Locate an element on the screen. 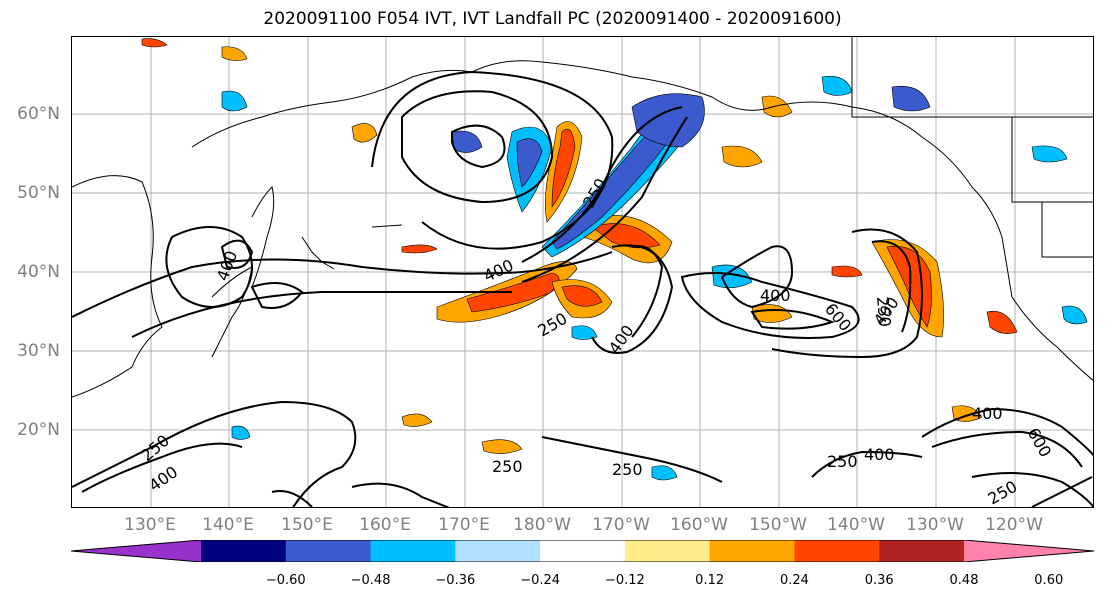 The width and height of the screenshot is (1105, 601). lon-label: 150°W is located at coordinates (778, 525).